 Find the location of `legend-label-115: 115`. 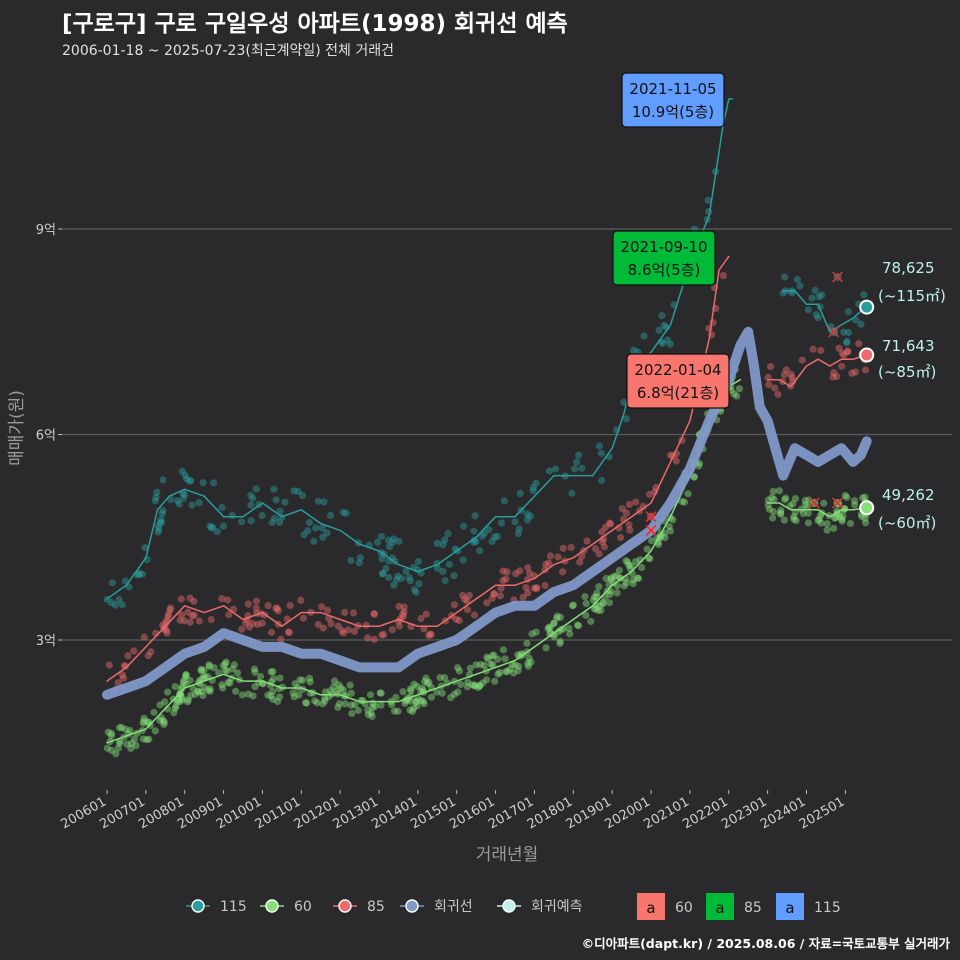

legend-label-115: 115 is located at coordinates (233, 907).